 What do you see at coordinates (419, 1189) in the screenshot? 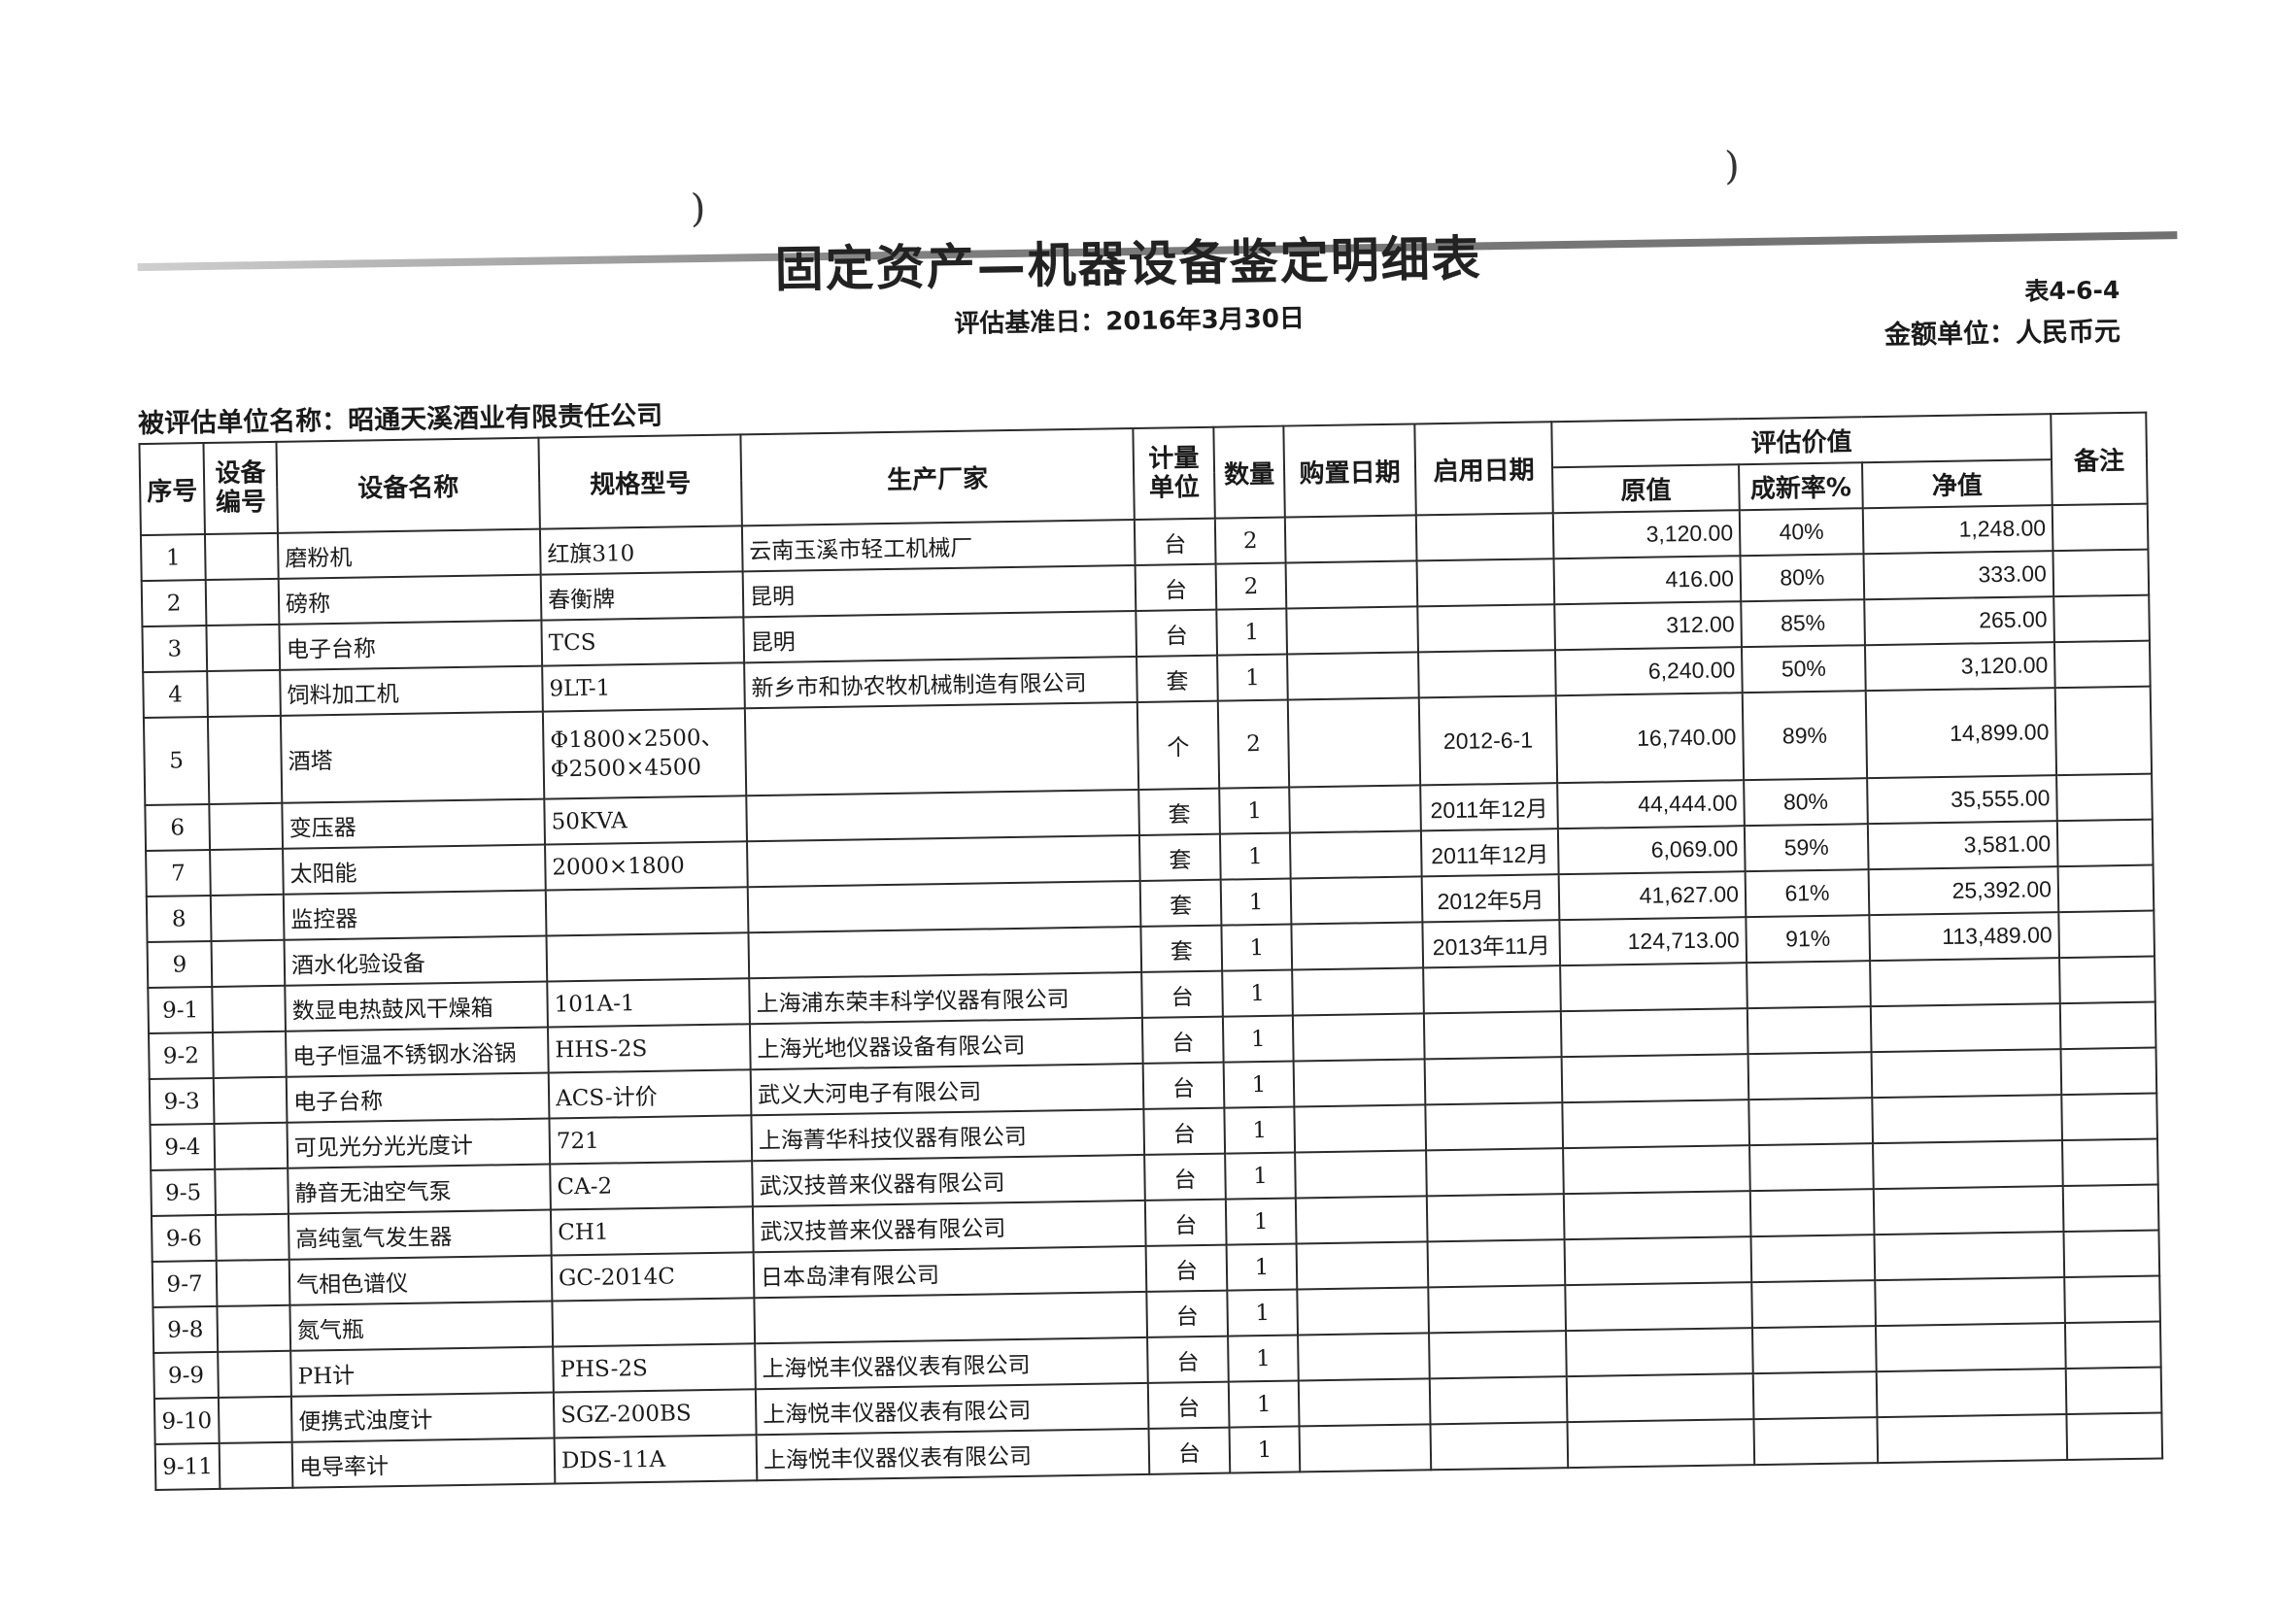
I see `cell-name: 静音无油空气泵` at bounding box center [419, 1189].